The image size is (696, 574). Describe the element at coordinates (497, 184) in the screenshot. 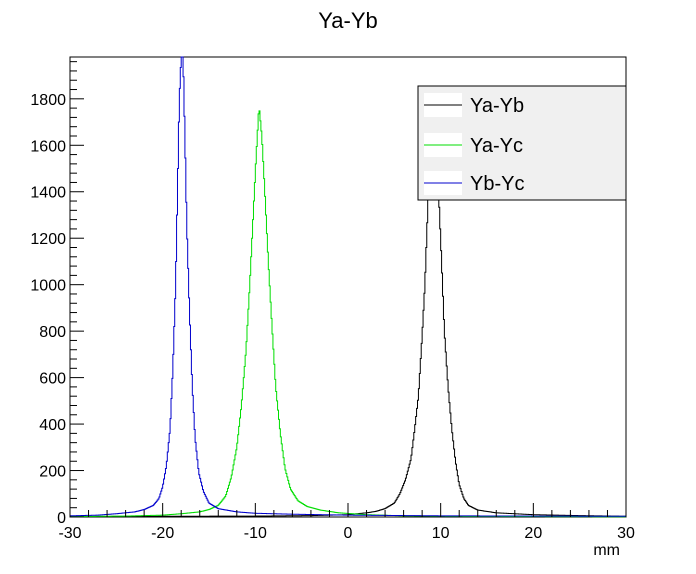

I see `legend-label: Yb-Yc` at that location.